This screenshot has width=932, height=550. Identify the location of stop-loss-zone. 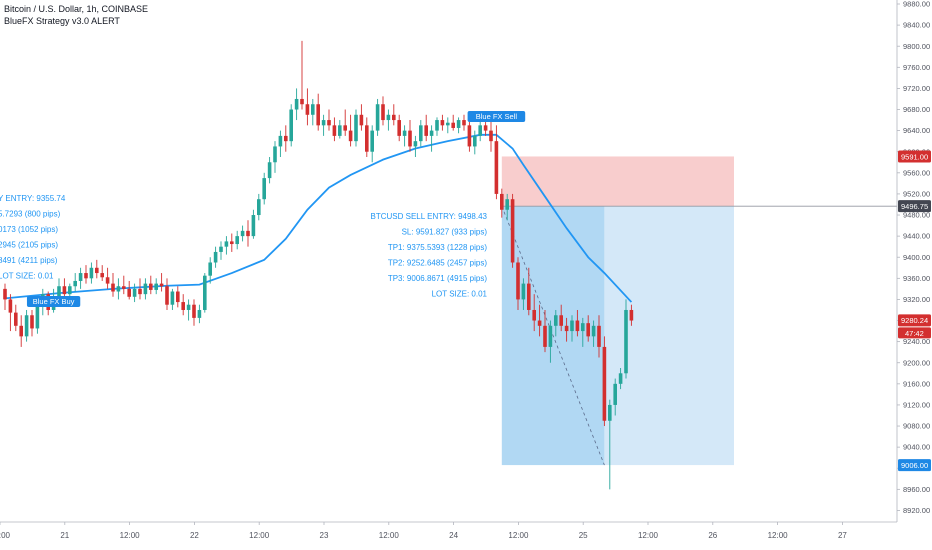
(617, 181).